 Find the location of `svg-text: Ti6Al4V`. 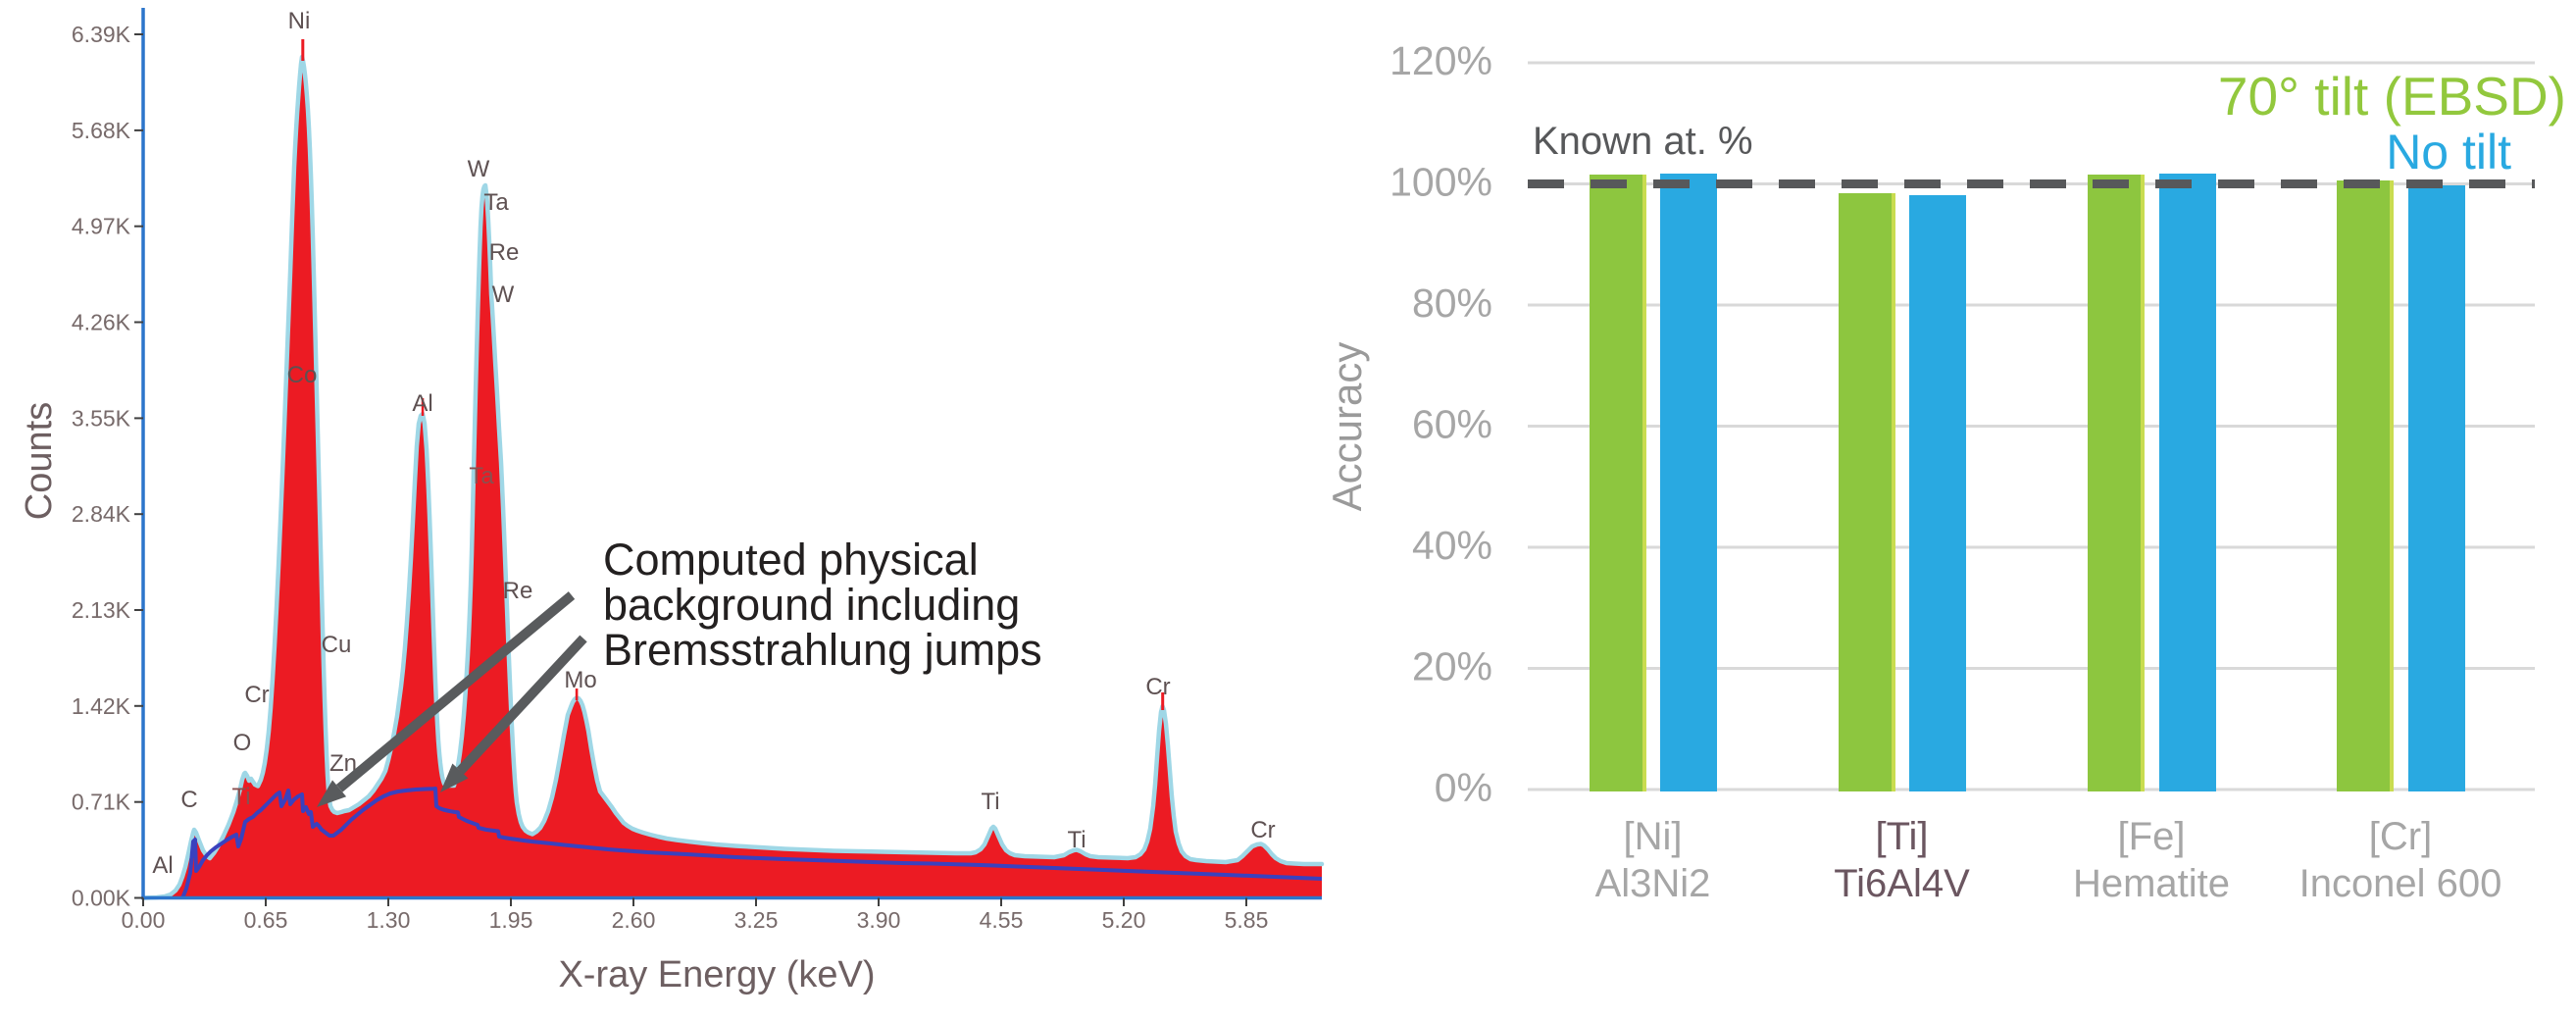

svg-text: Ti6Al4V is located at coordinates (1902, 883).